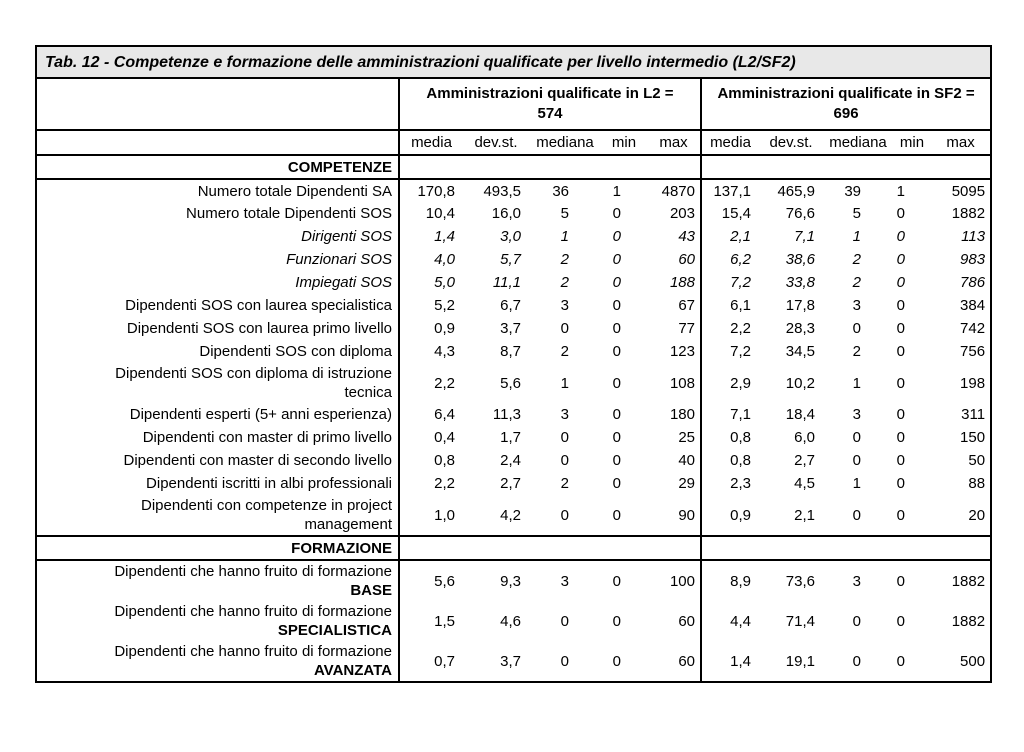  I want to click on section-heading: COMPETENZE, so click(339, 167).